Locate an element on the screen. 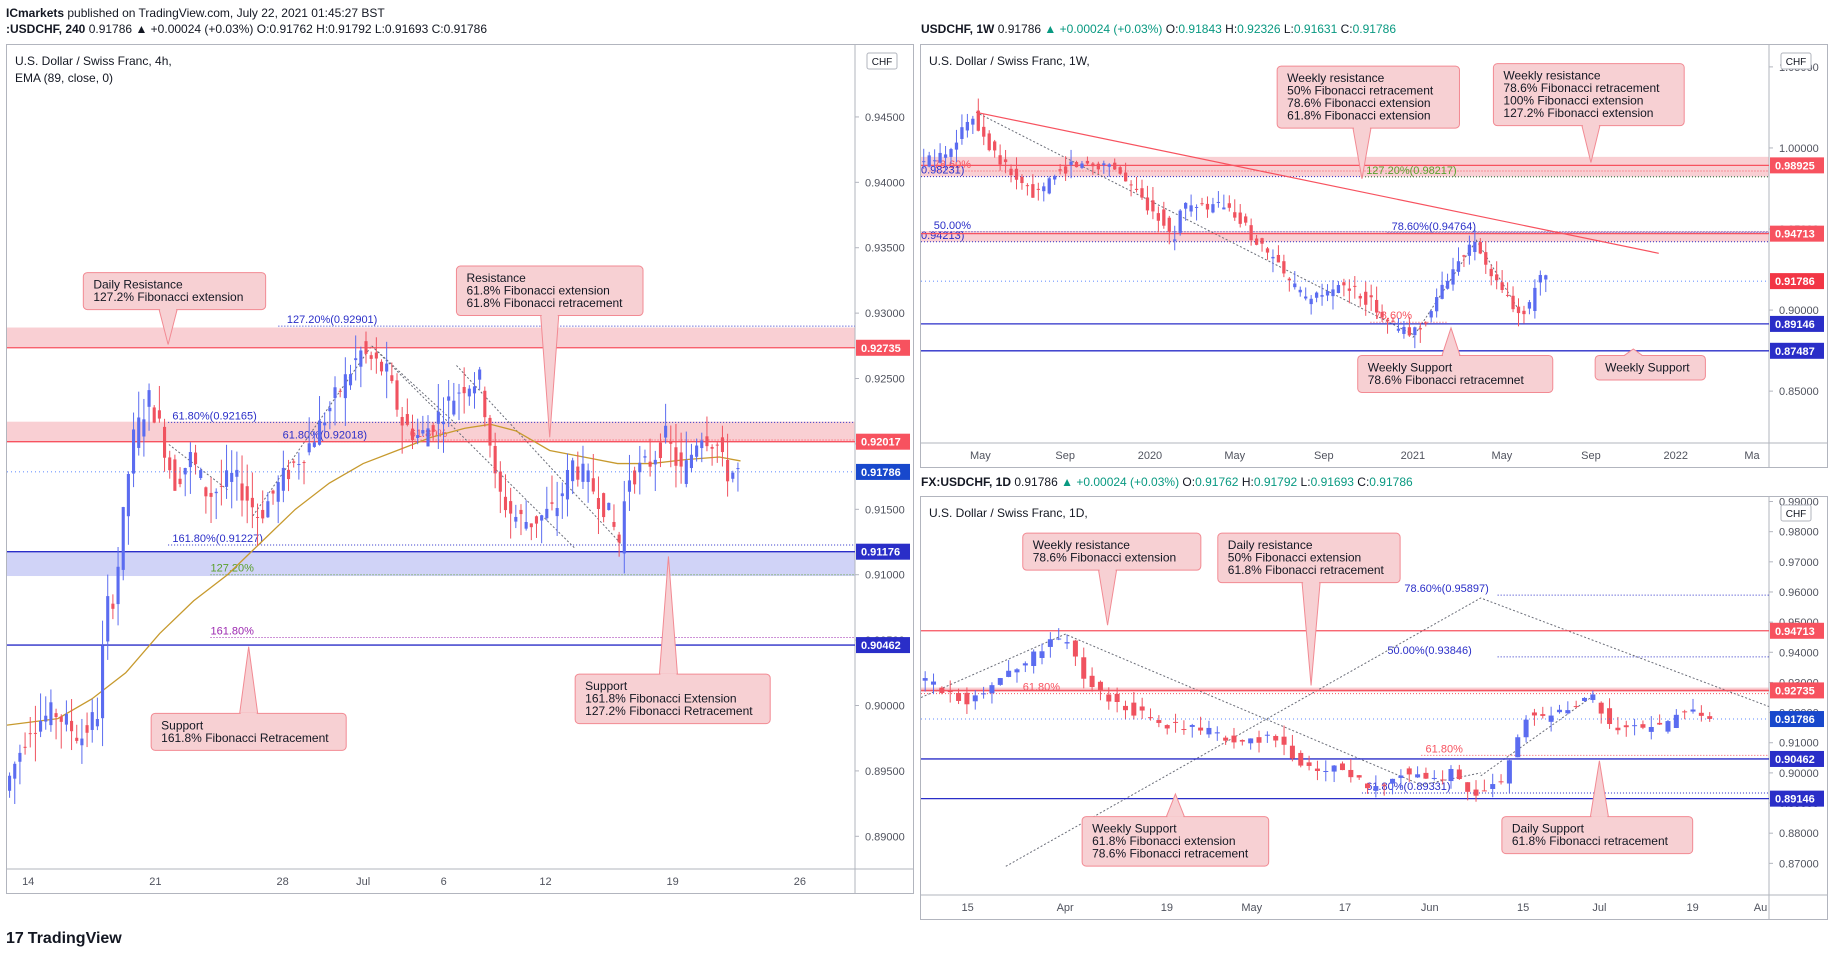 The width and height of the screenshot is (1833, 956). publisher-name: ICmarkets is located at coordinates (35, 13).